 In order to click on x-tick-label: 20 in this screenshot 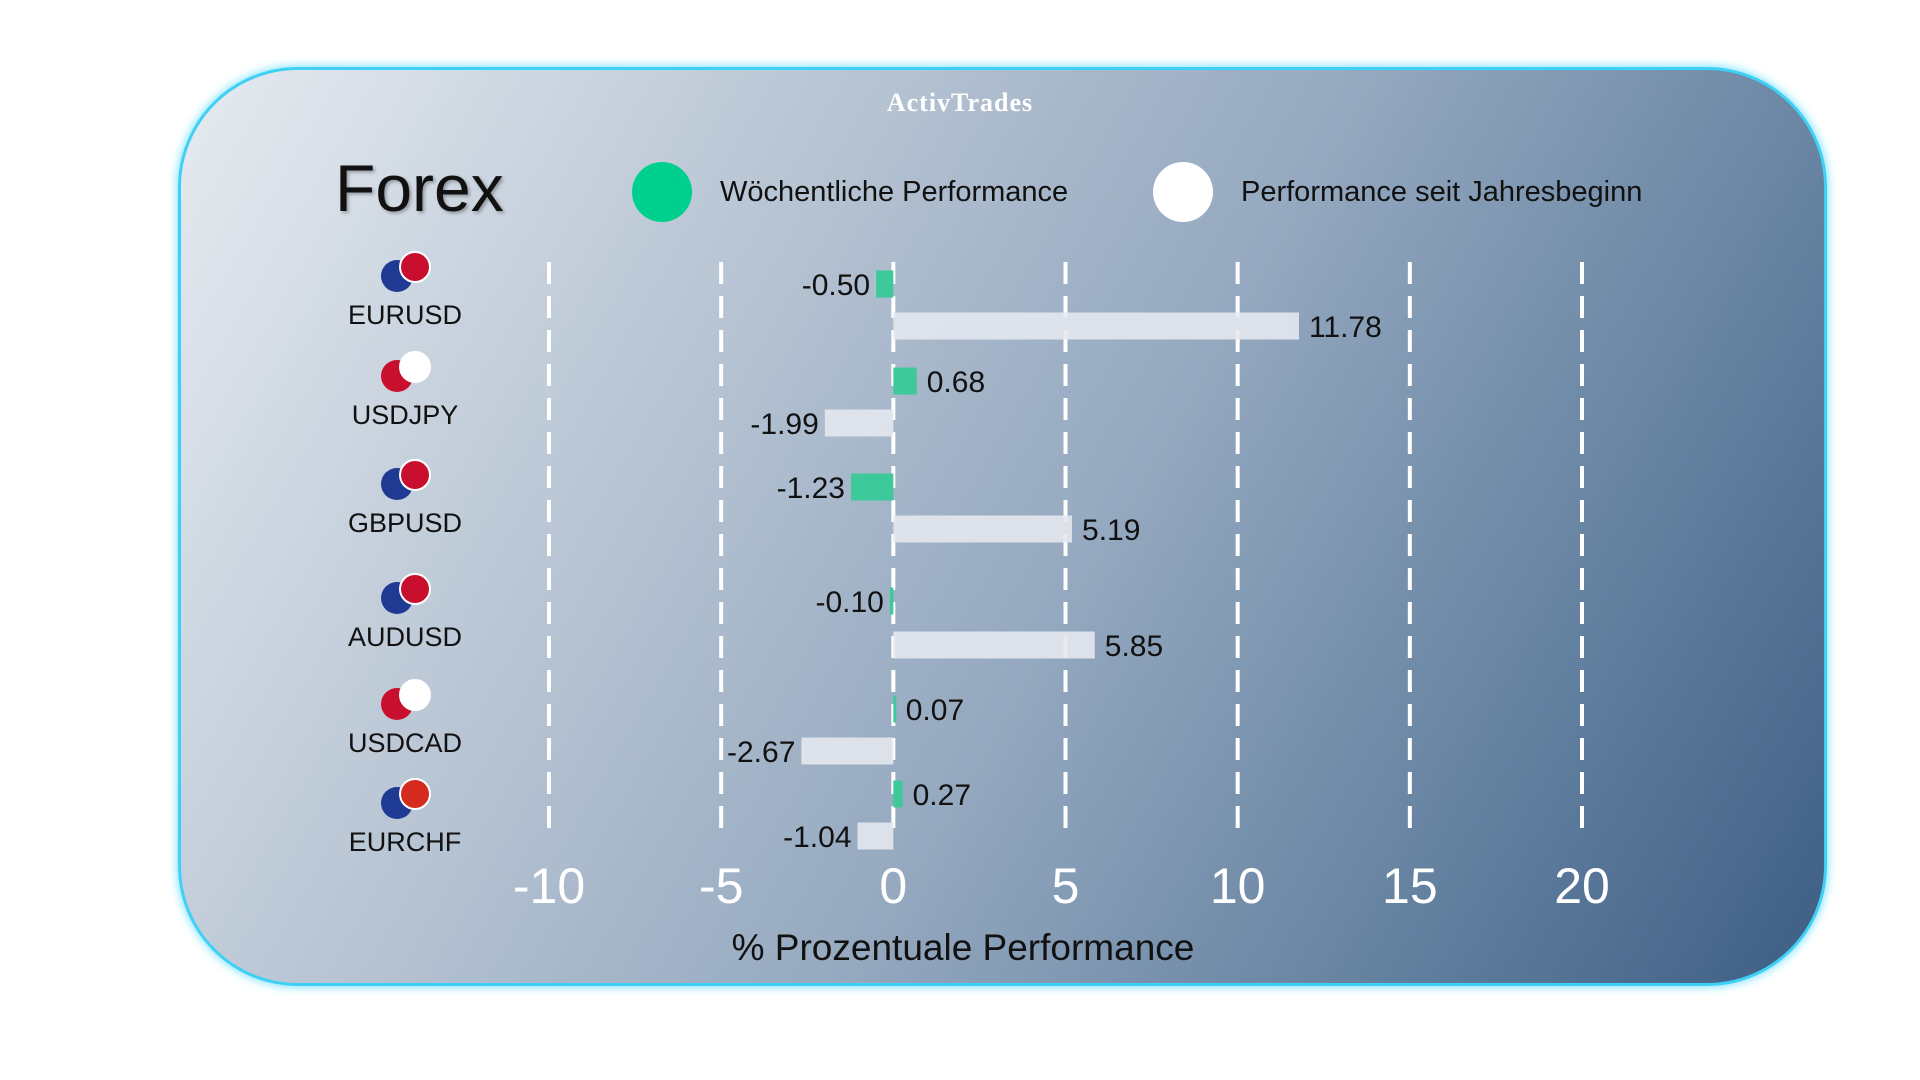, I will do `click(1582, 886)`.